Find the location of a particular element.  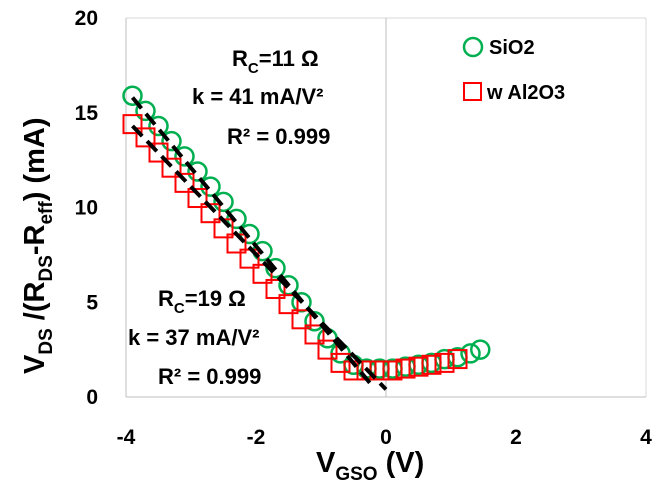

x-tick-labels: -4 -2 0 2 4 is located at coordinates (385, 437).